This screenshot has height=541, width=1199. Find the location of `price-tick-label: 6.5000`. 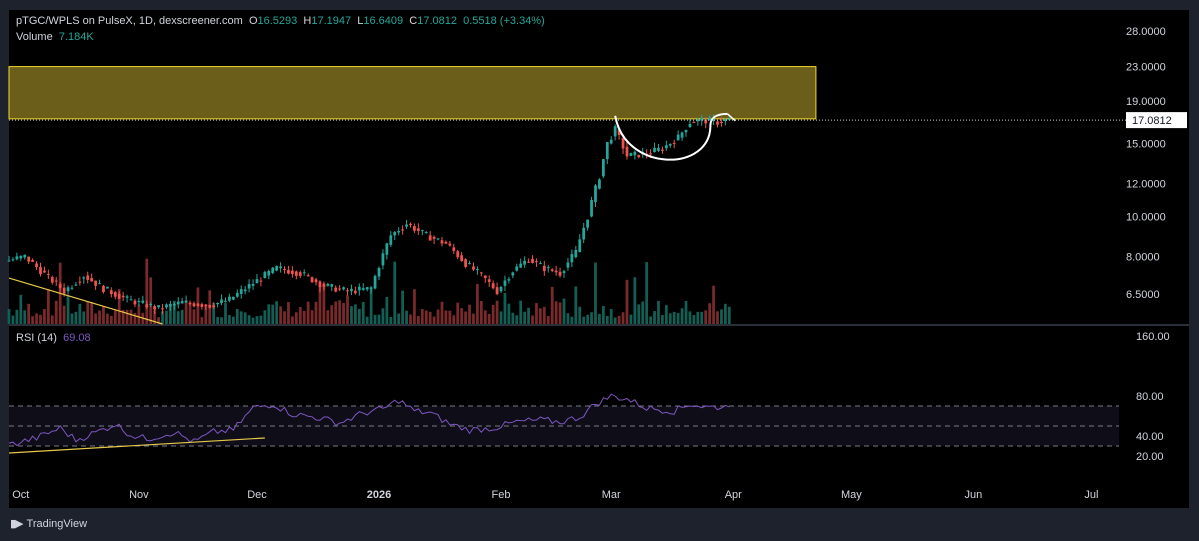

price-tick-label: 6.5000 is located at coordinates (1143, 295).